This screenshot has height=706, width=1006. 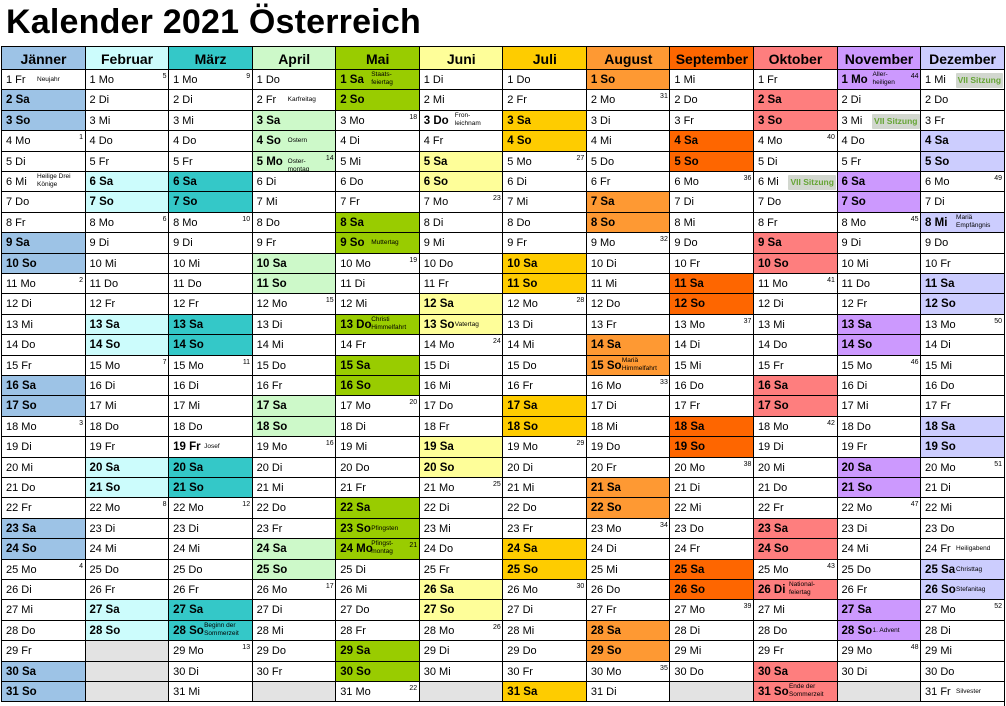 I want to click on day-cell: 25 Mo 43, so click(x=794, y=569).